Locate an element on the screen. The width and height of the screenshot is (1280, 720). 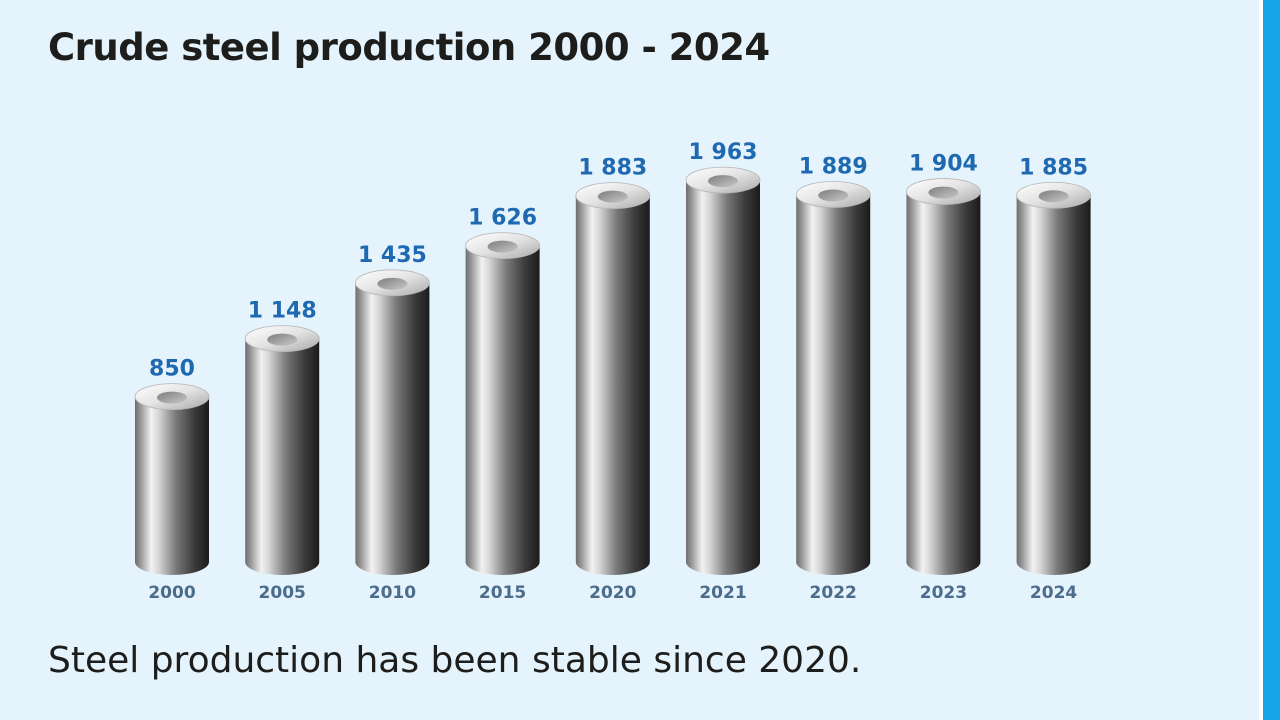
value-label: 1 889 is located at coordinates (833, 166).